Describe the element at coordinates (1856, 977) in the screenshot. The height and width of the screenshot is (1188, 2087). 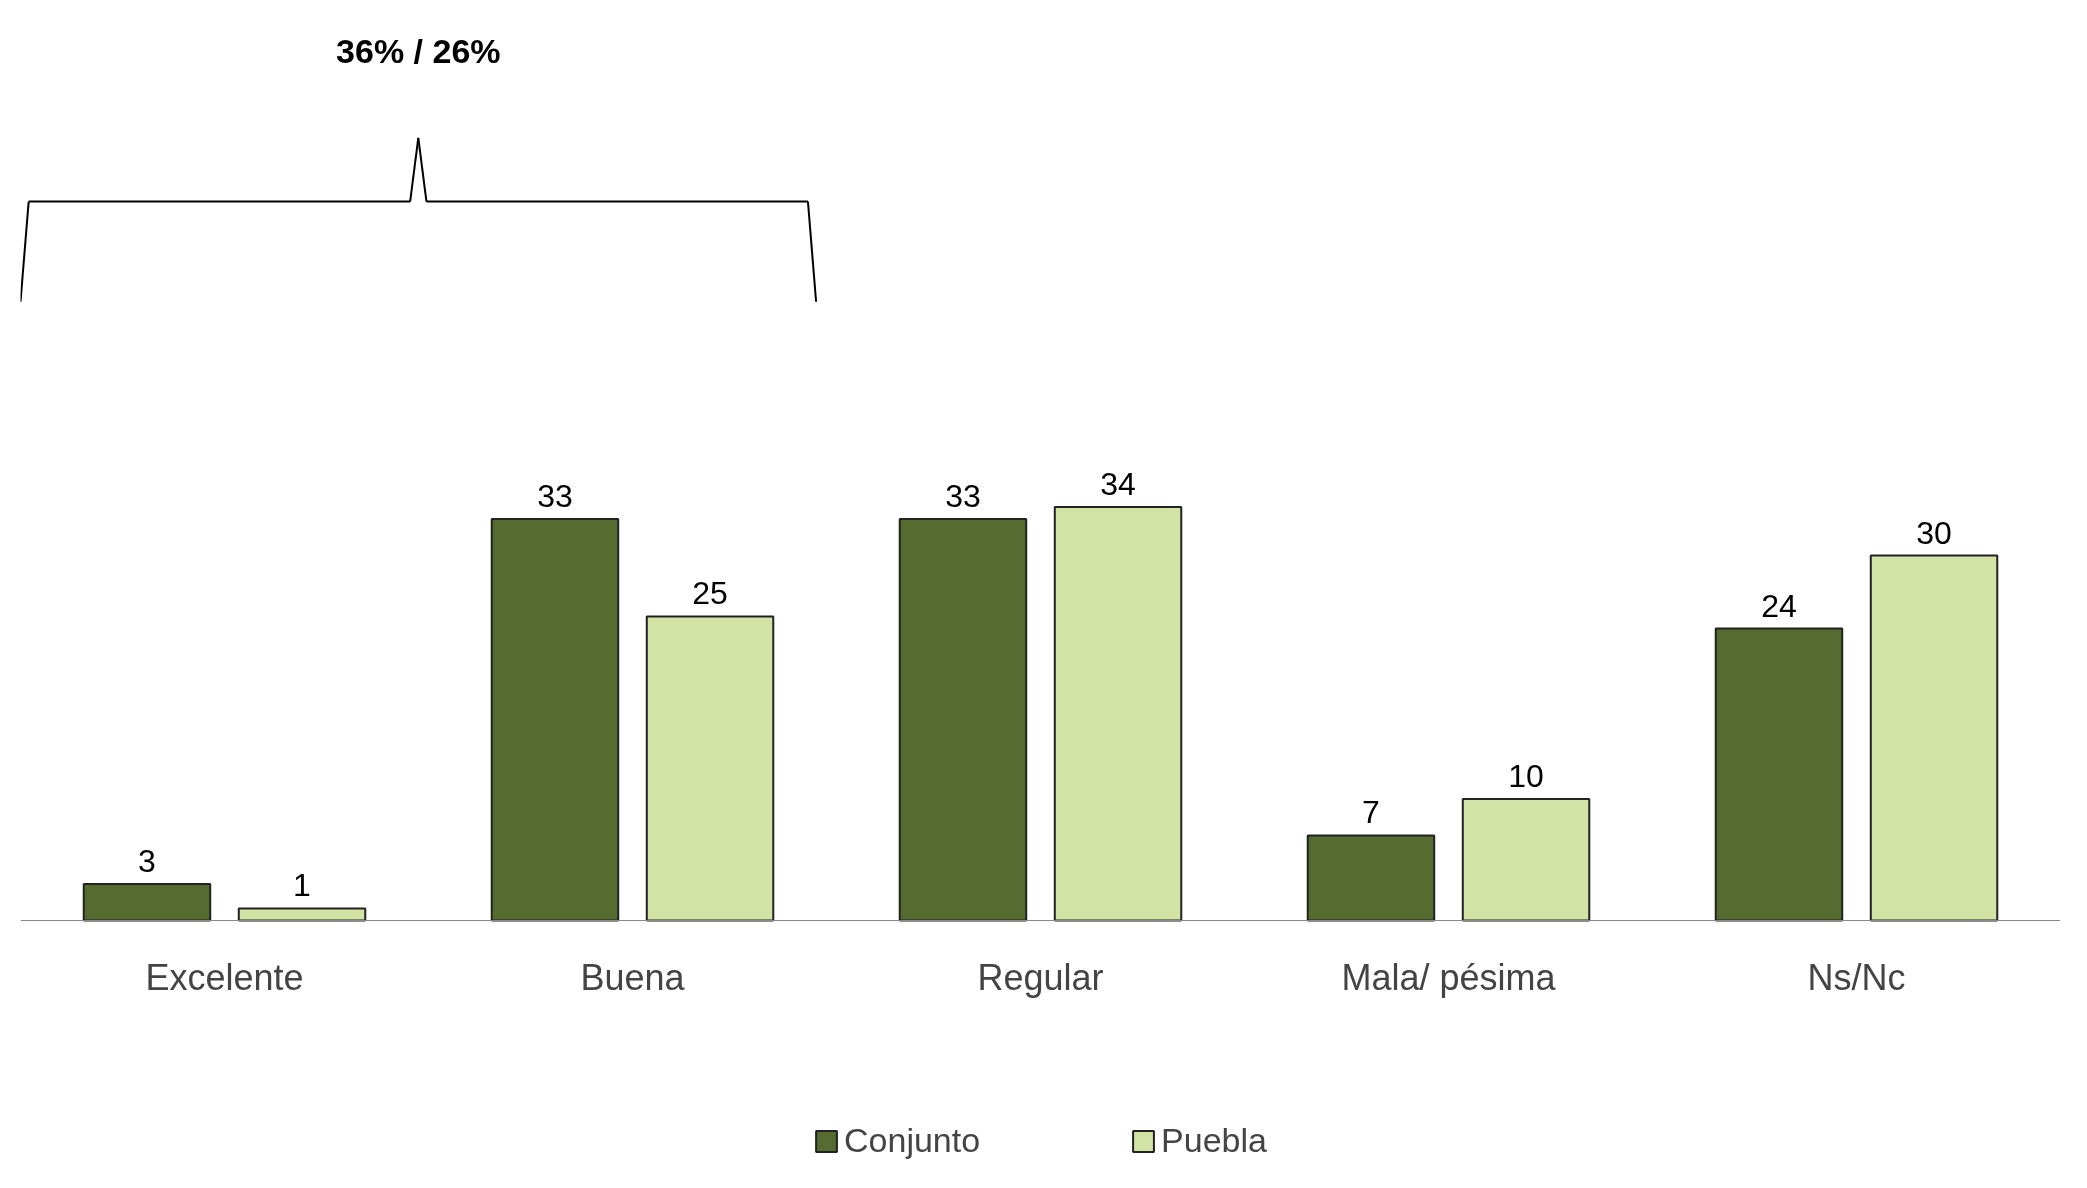
I see `x-tick-label: Ns/Nc` at that location.